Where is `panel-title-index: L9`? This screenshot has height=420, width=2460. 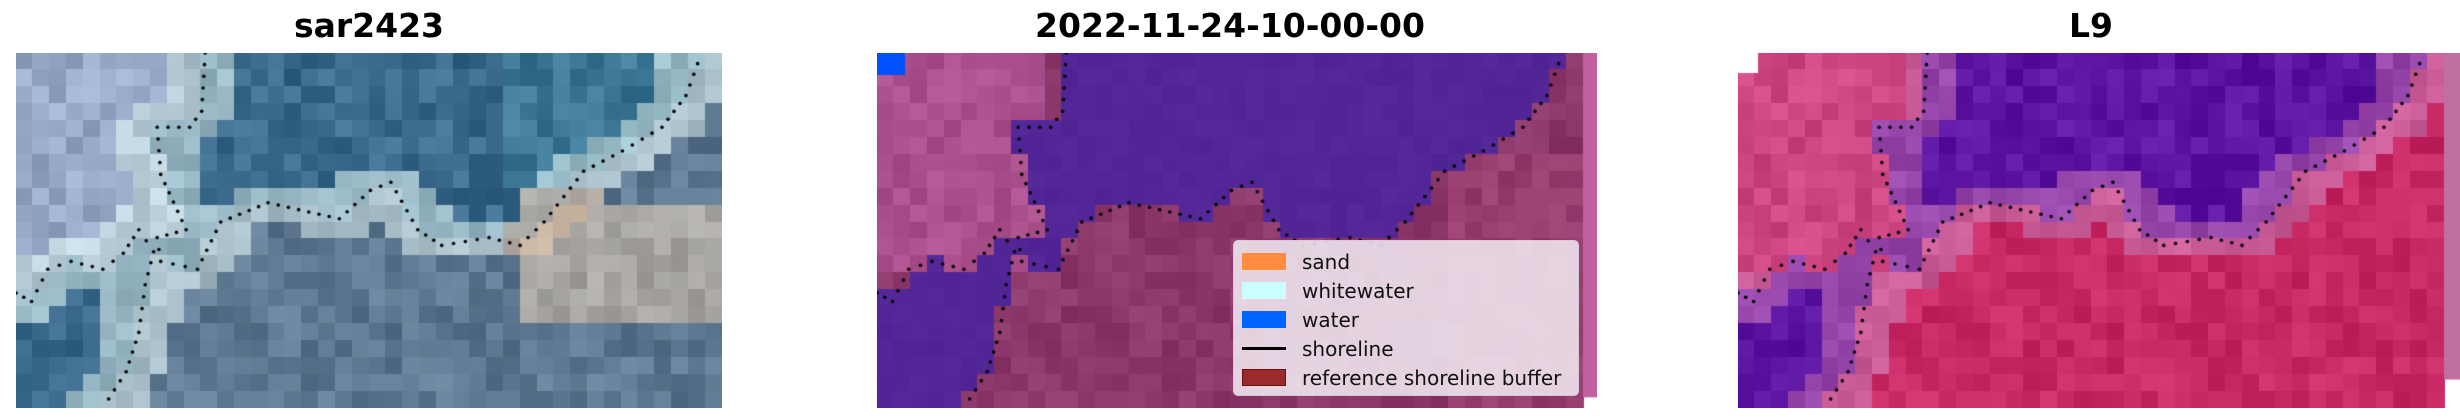
panel-title-index: L9 is located at coordinates (2091, 25).